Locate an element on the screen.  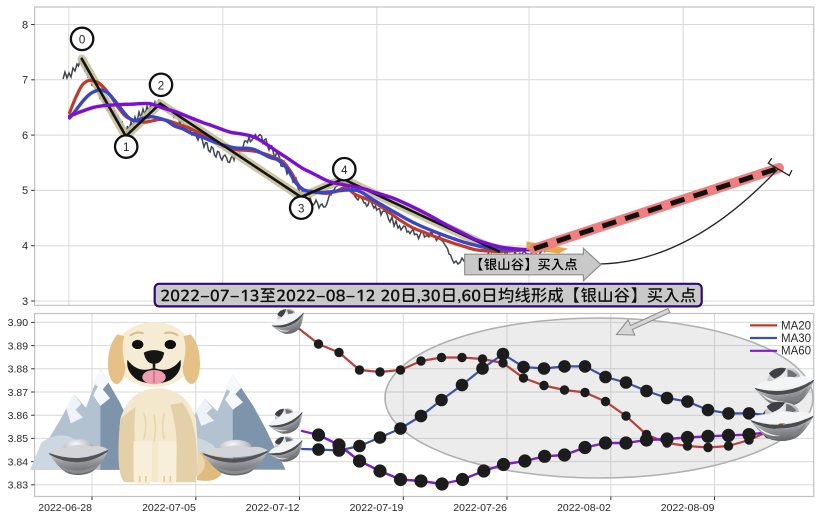
svg-text: 2 is located at coordinates (161, 86).